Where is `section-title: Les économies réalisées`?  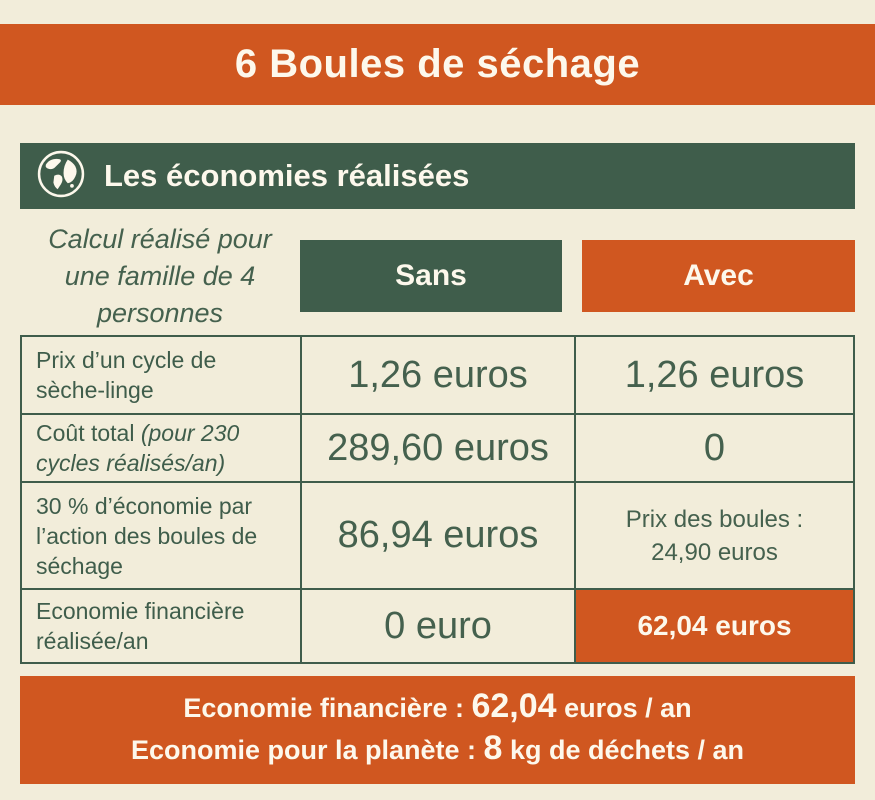 section-title: Les économies réalisées is located at coordinates (287, 175).